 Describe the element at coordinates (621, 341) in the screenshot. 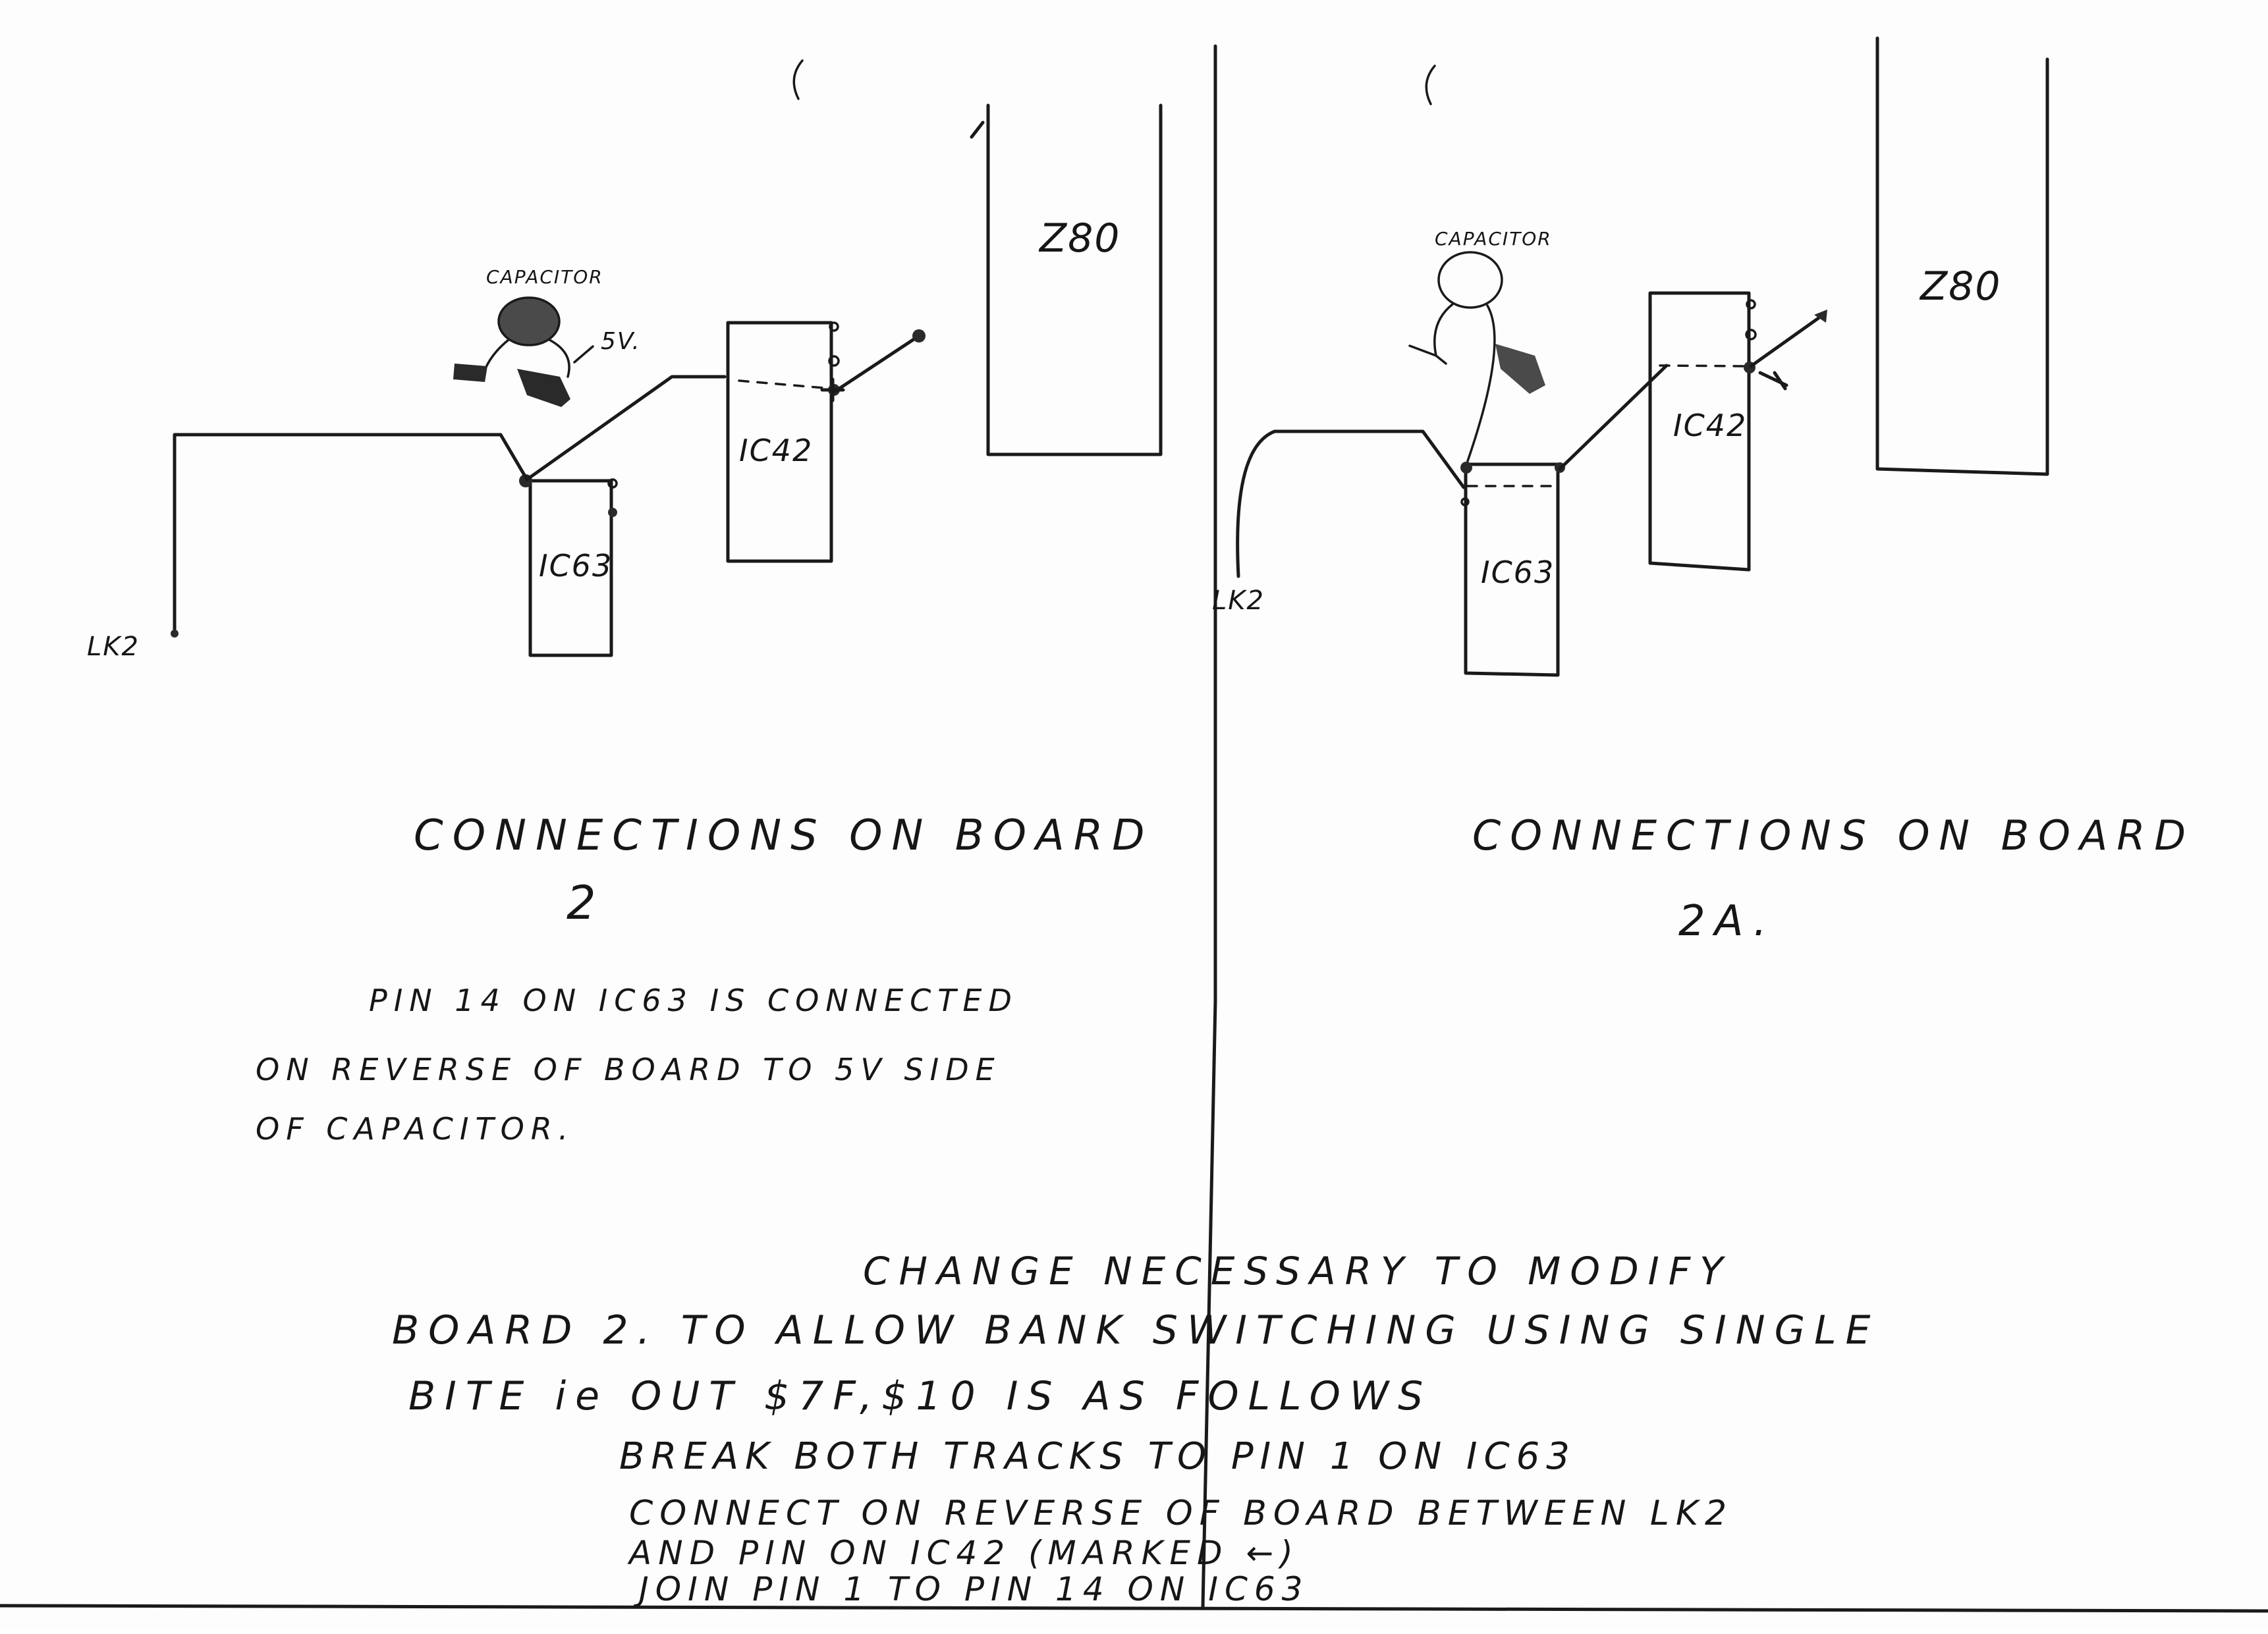

I see `left-5v-label: 5V.` at that location.